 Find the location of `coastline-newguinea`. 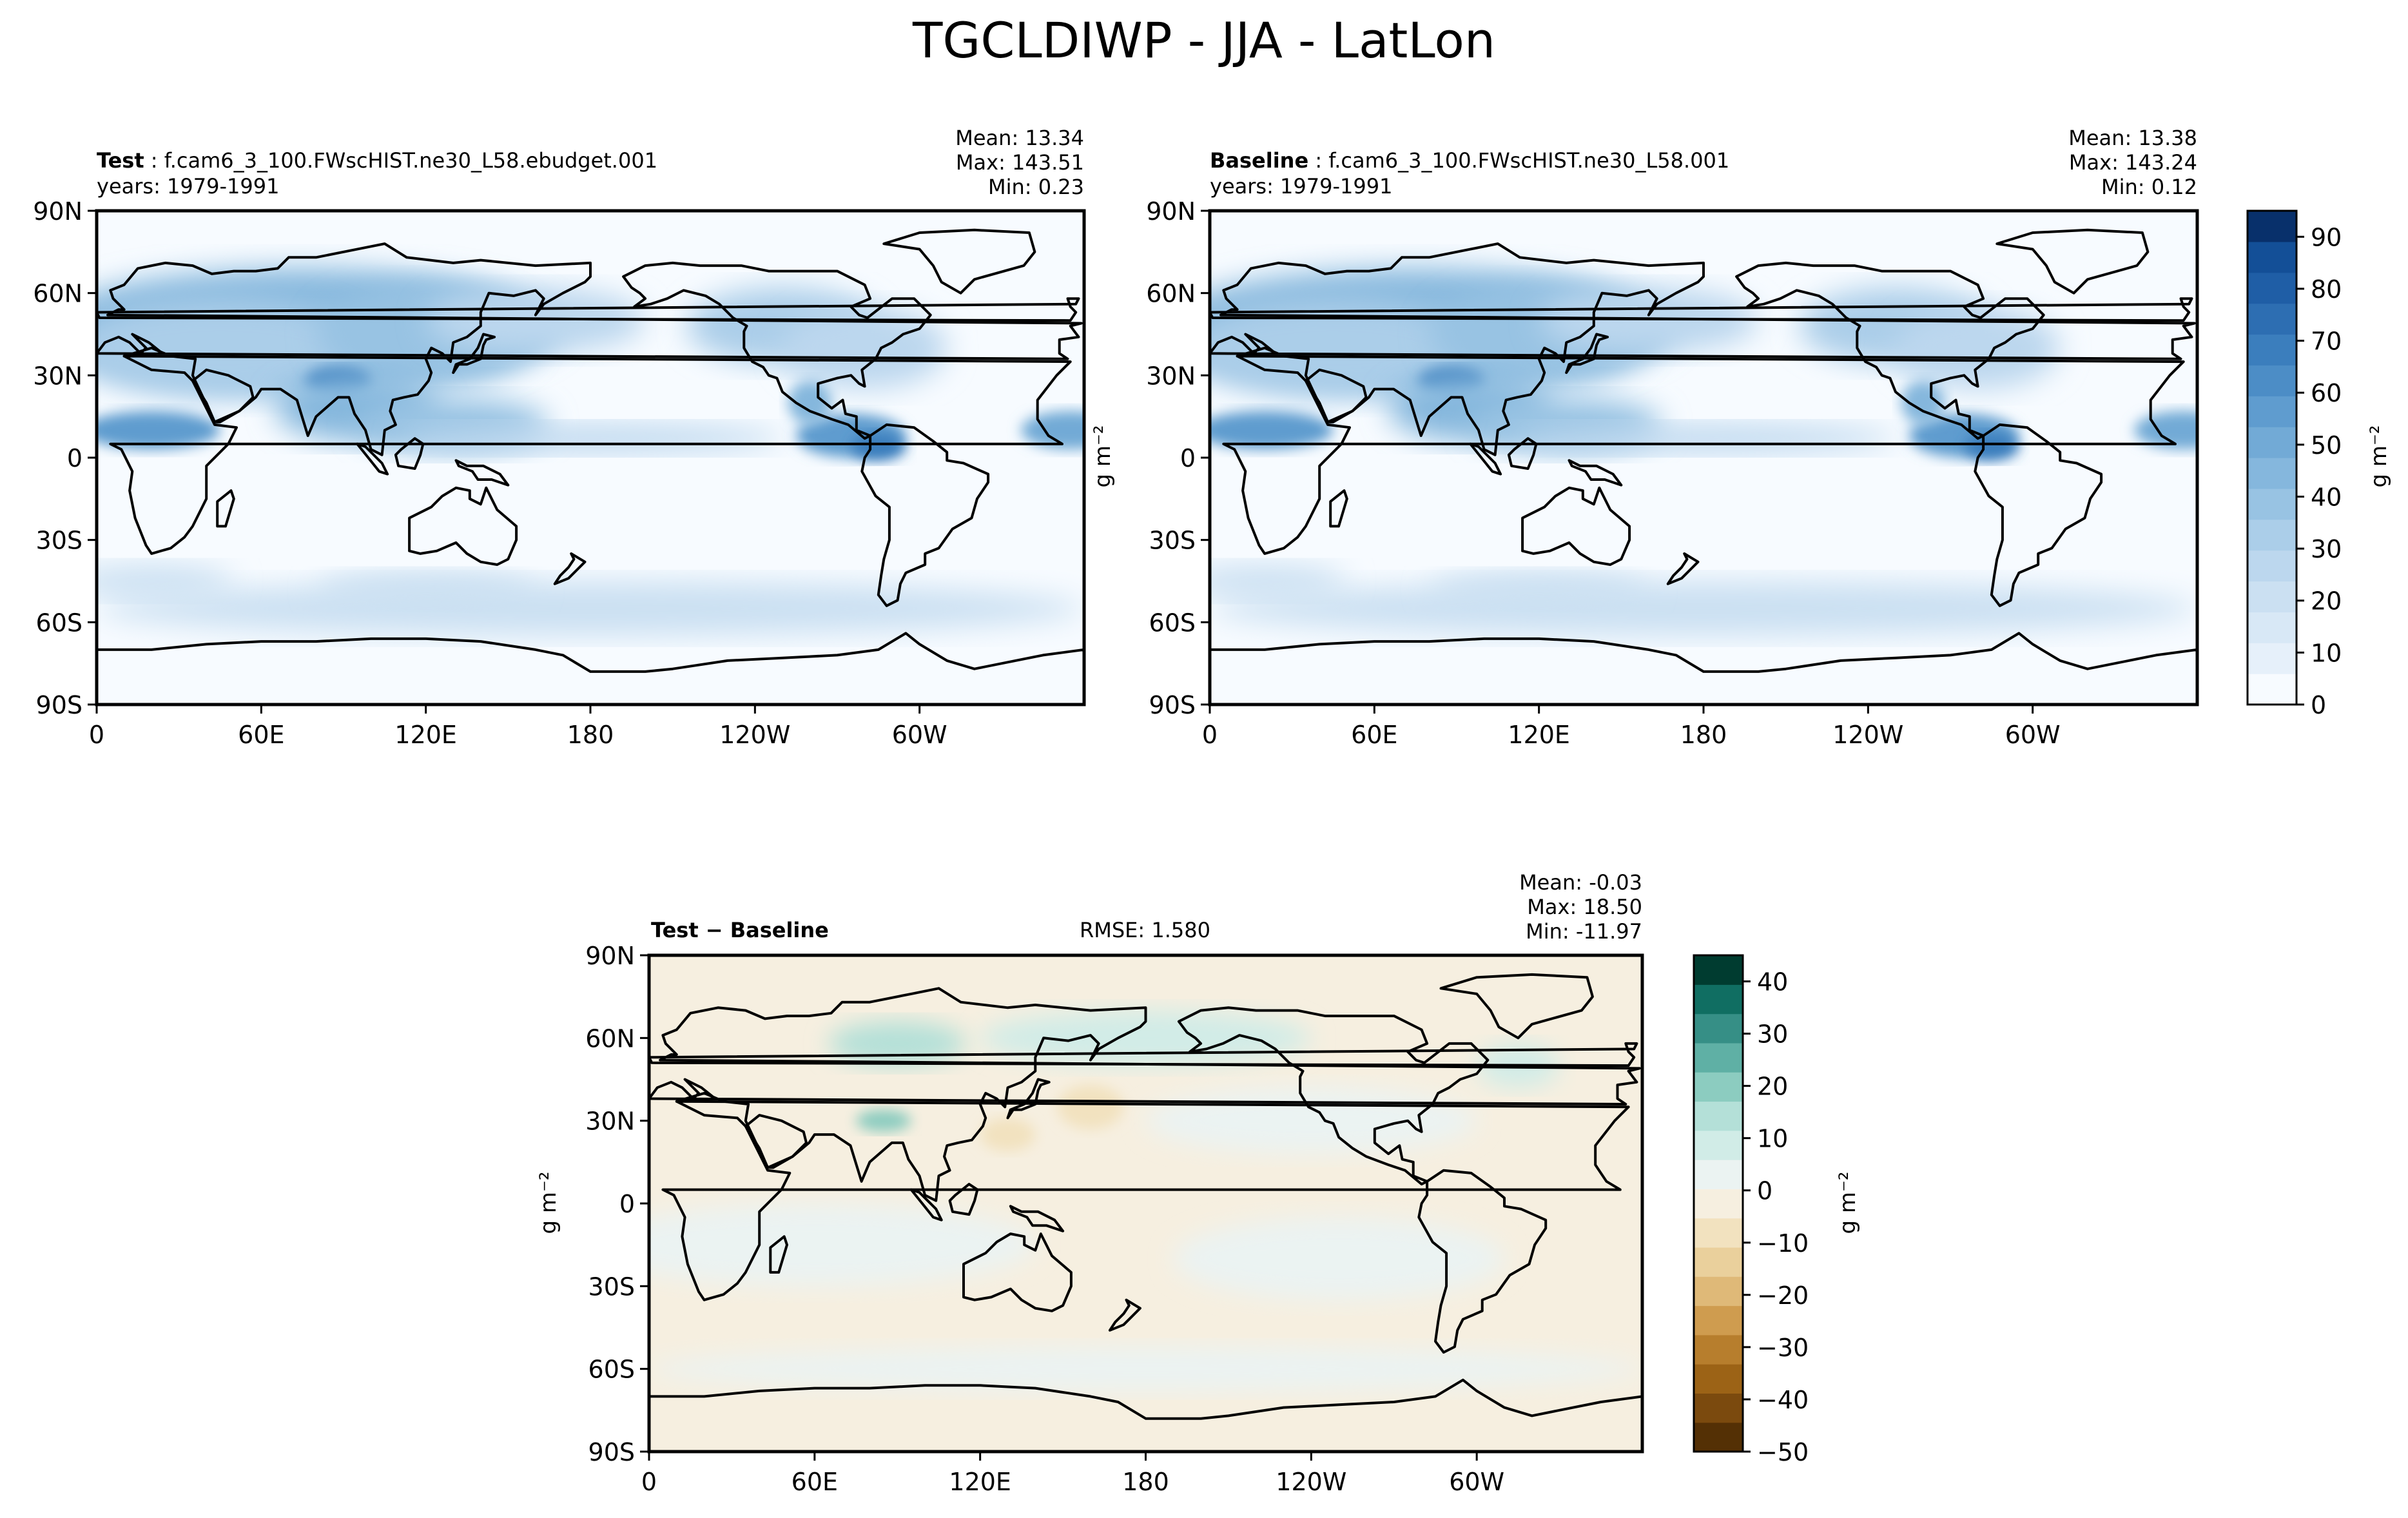

coastline-newguinea is located at coordinates (1595, 473).